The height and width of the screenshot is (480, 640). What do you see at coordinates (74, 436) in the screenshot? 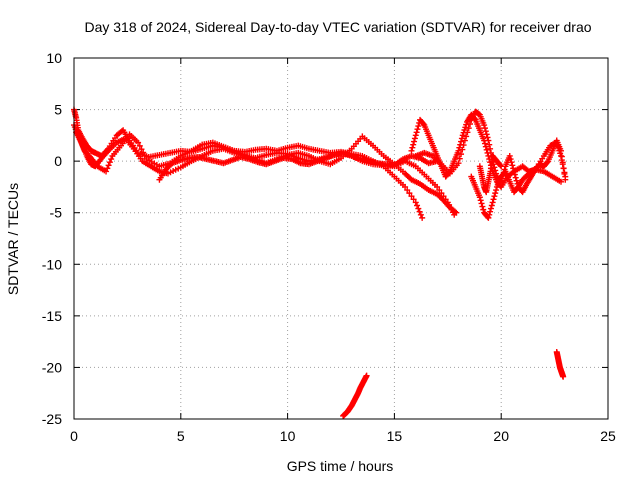
I see `x-tick-label: 0` at bounding box center [74, 436].